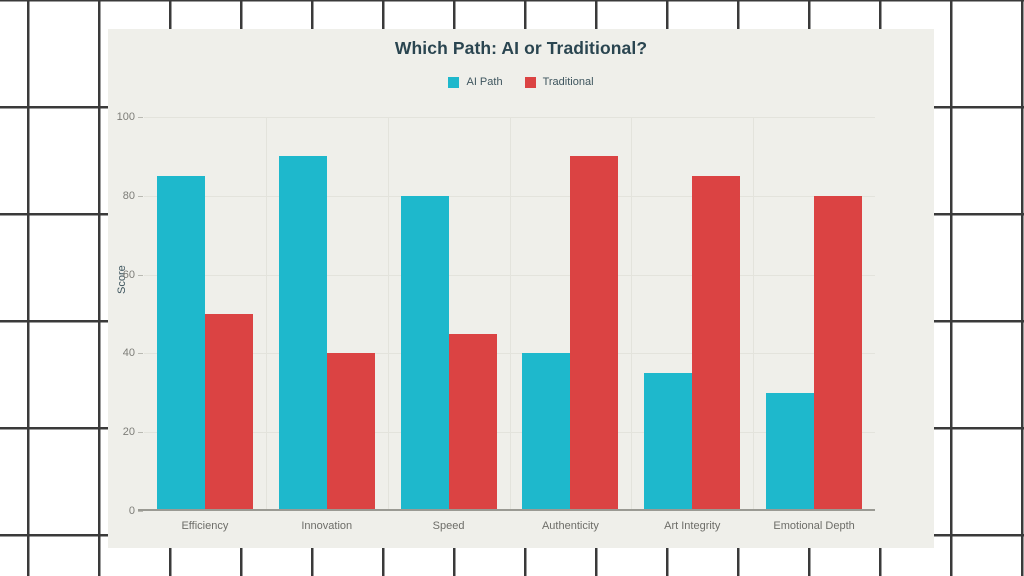 This screenshot has height=576, width=1024. What do you see at coordinates (472, 422) in the screenshot?
I see `bar-traditional-speed` at bounding box center [472, 422].